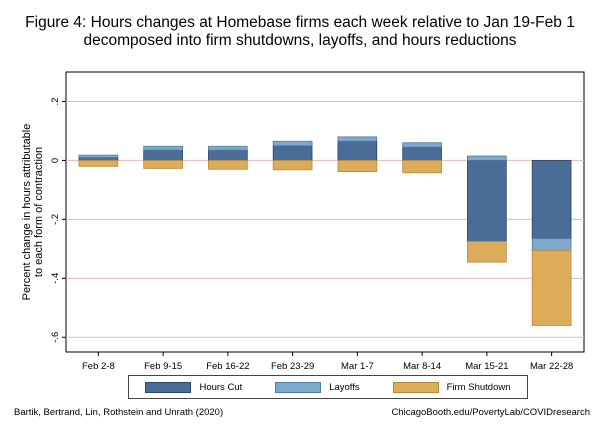 This screenshot has width=600, height=436. Describe the element at coordinates (227, 366) in the screenshot. I see `x-tick-label-feb-16-22: Feb 16-22` at that location.